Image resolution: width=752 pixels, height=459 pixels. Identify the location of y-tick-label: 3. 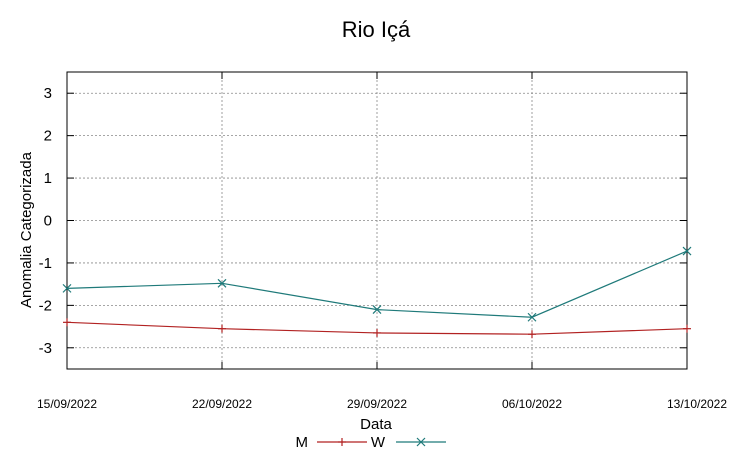
(48, 93).